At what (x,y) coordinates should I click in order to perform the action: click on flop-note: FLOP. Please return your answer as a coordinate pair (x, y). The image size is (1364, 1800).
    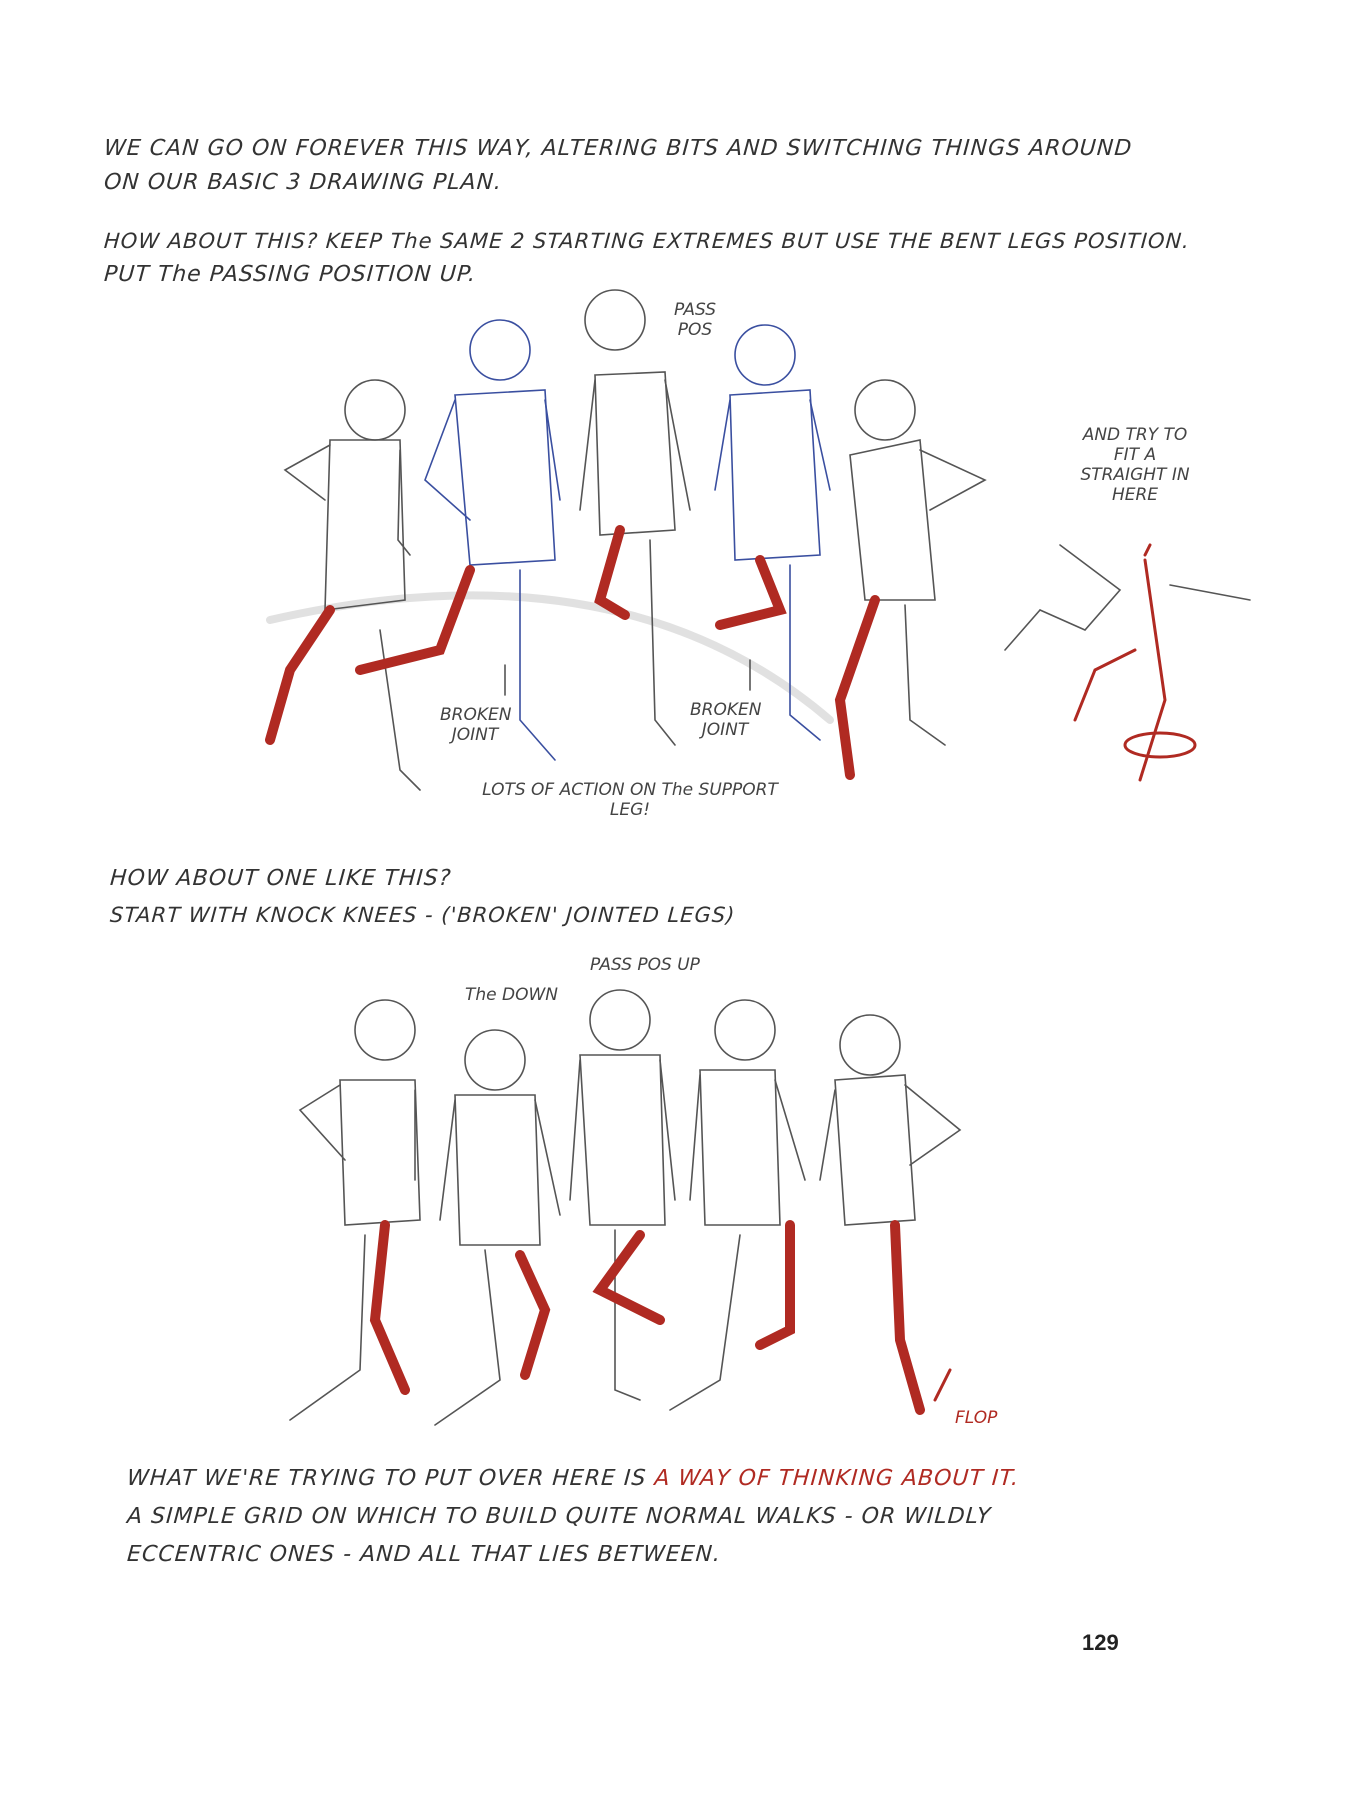
    Looking at the image, I should click on (976, 1418).